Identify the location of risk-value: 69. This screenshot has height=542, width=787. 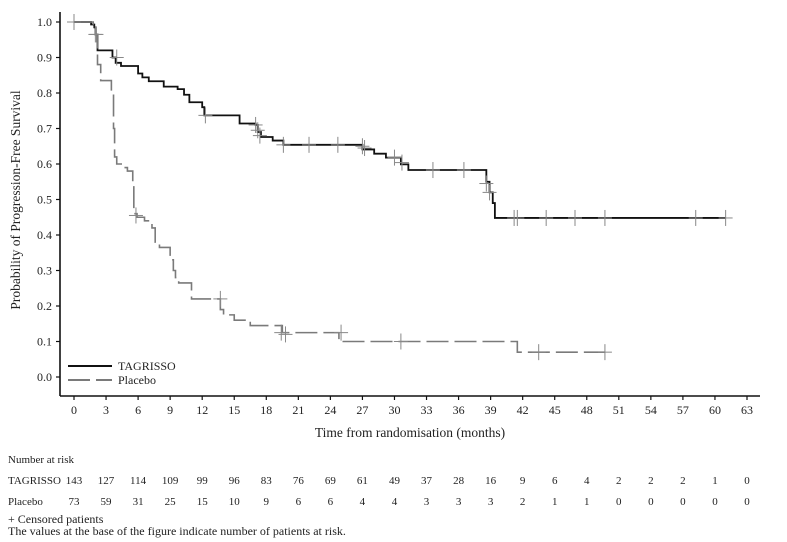
(331, 481).